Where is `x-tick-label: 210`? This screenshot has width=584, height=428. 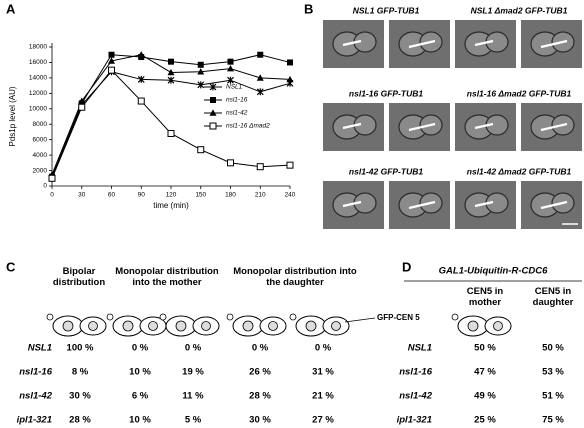 x-tick-label: 210 is located at coordinates (260, 195).